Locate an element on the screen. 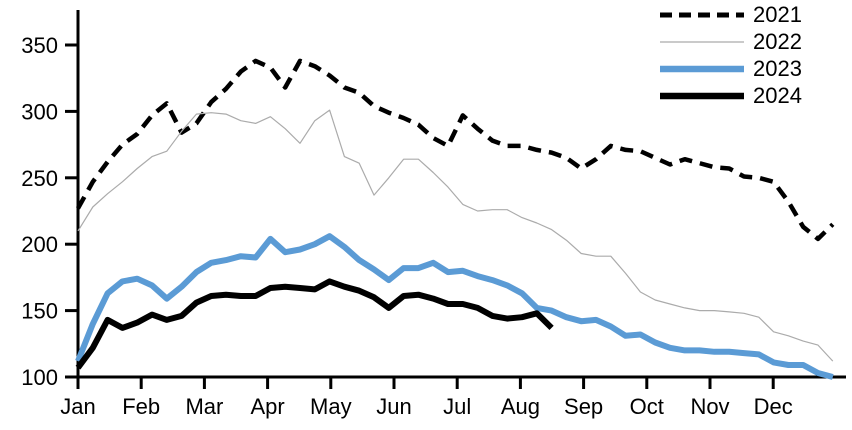 This screenshot has width=852, height=430. x-tick-label: Dec is located at coordinates (773, 406).